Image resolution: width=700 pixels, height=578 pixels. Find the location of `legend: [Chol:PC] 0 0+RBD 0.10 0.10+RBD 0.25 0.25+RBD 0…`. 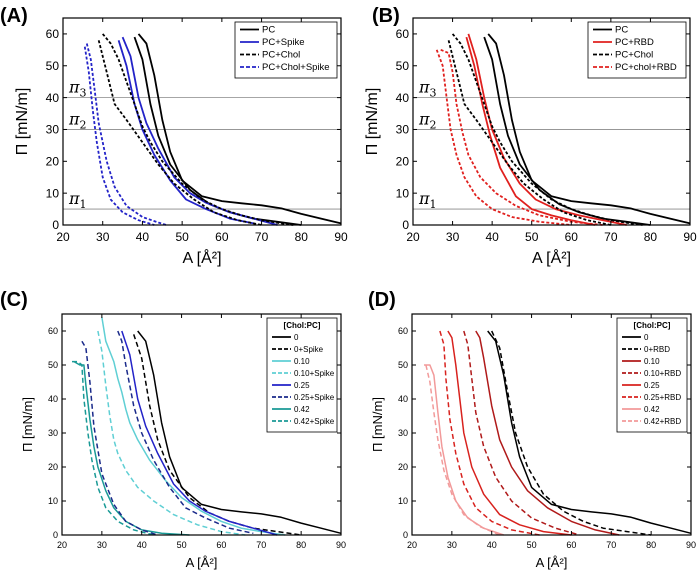

legend: [Chol:PC] 0 0+RBD 0.10 0.10+RBD 0.25 0.25+RBD 0… is located at coordinates (652, 375).